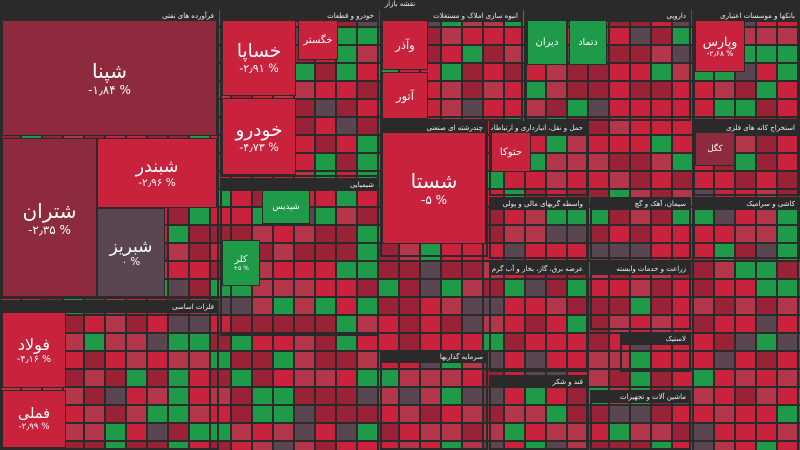 Image resolution: width=800 pixels, height=450 pixels. What do you see at coordinates (434, 128) in the screenshot?
I see `sector-title: چندرشته ای صنعتی` at bounding box center [434, 128].